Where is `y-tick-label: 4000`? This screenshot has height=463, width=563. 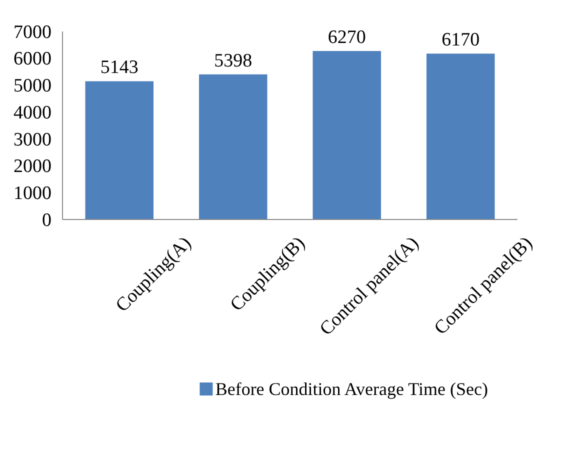
y-tick-label: 4000 is located at coordinates (33, 113).